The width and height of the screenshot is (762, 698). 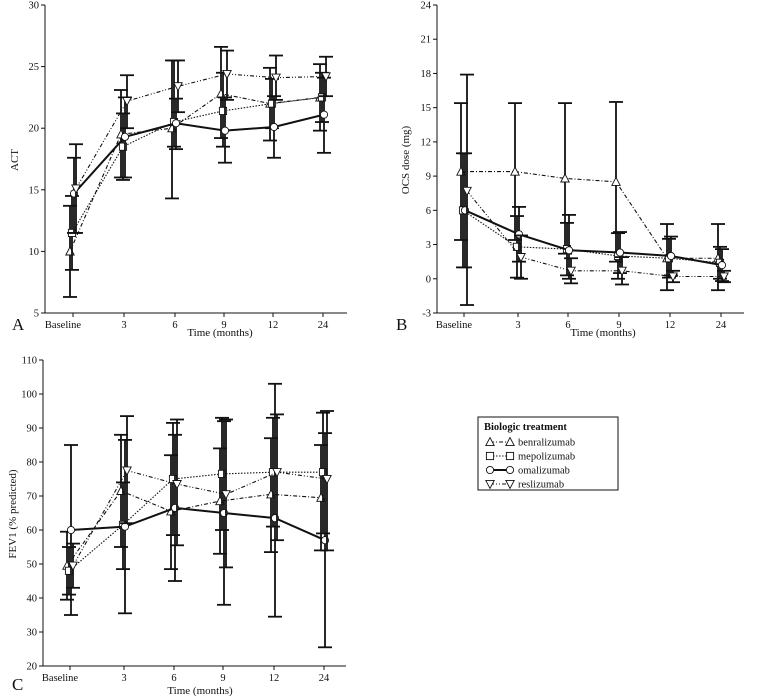 I want to click on legend-marker-start-reslizumab, so click(x=490, y=484).